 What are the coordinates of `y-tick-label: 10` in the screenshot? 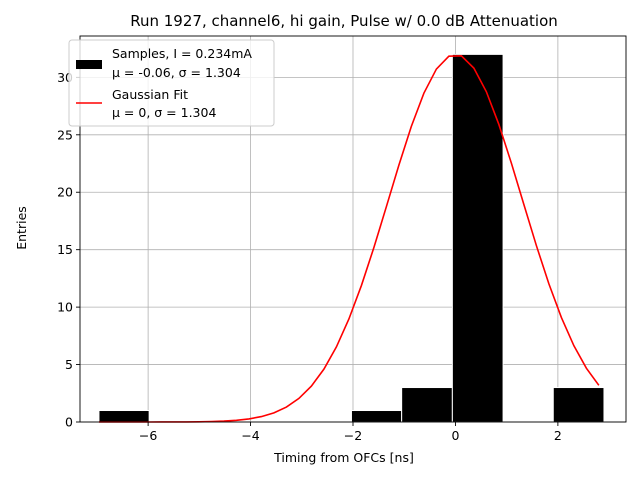 It's located at (65, 307).